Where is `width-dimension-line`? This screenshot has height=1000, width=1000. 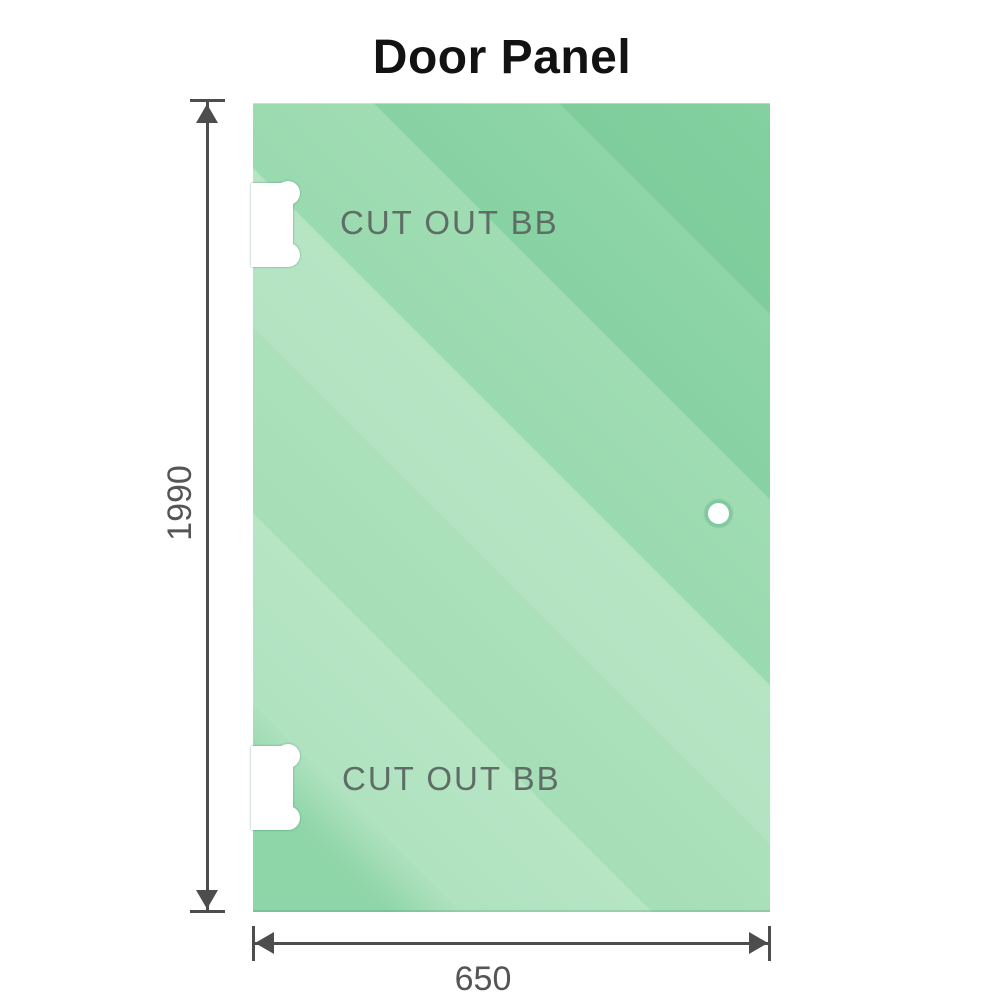
width-dimension-line is located at coordinates (511, 943).